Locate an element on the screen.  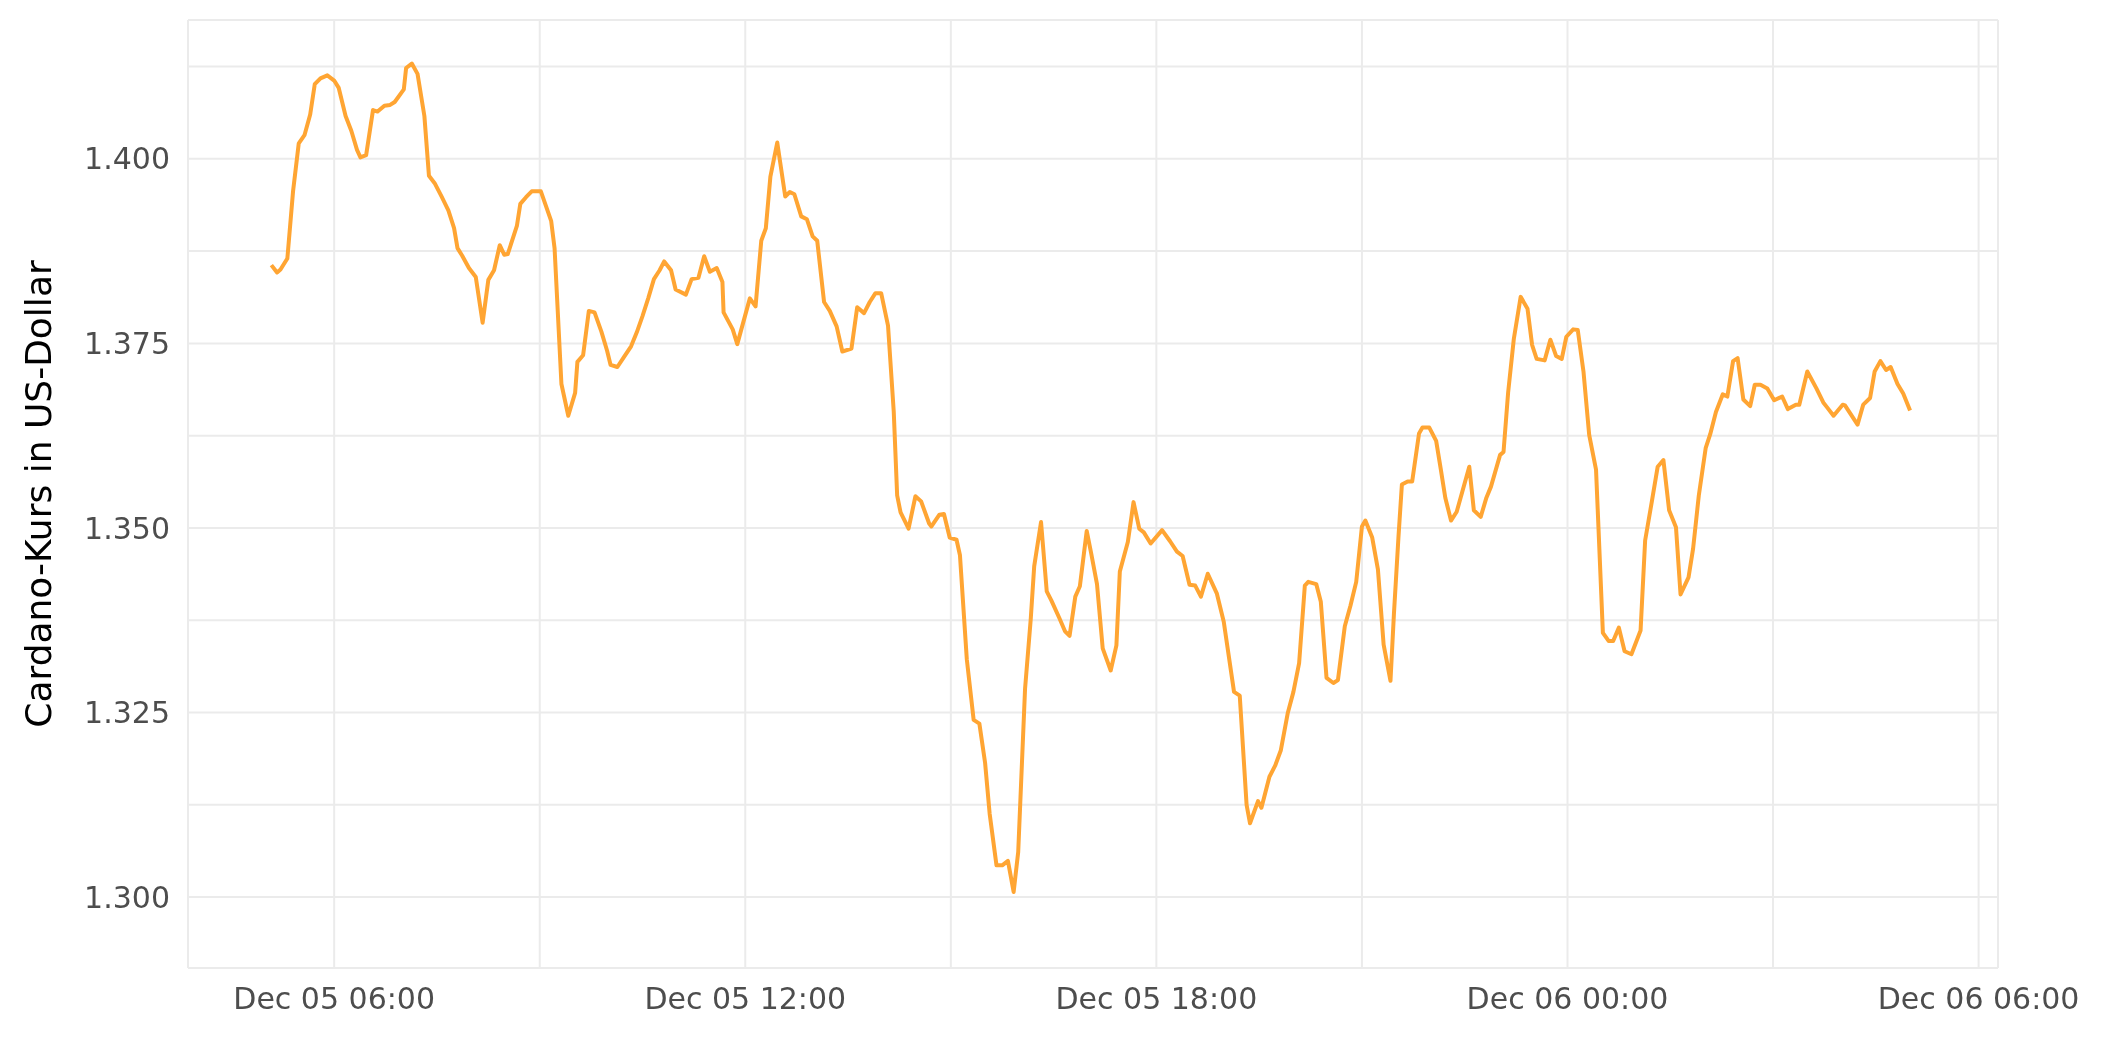
x-tick-label: Dec 06 06:00 is located at coordinates (1978, 999).